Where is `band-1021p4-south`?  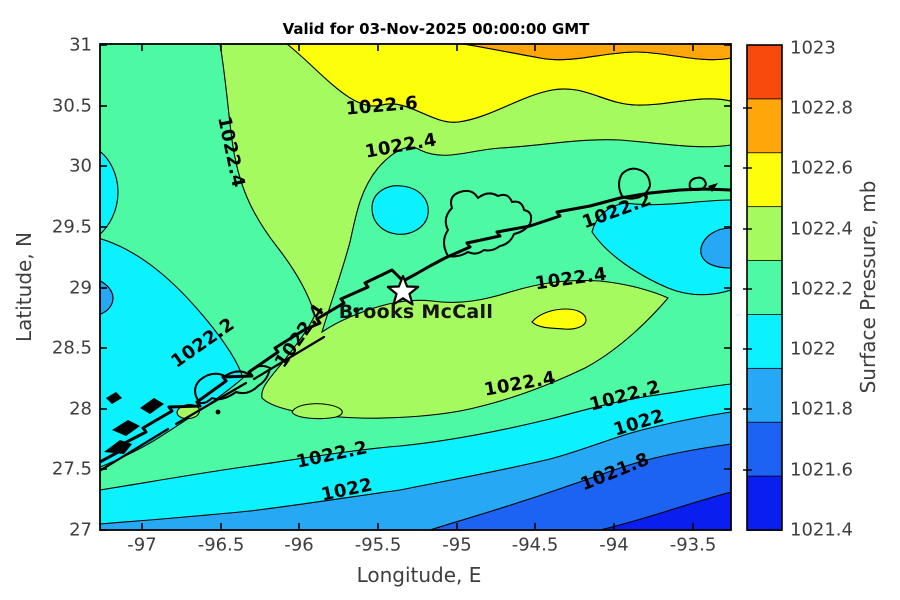 band-1021p4-south is located at coordinates (665, 510).